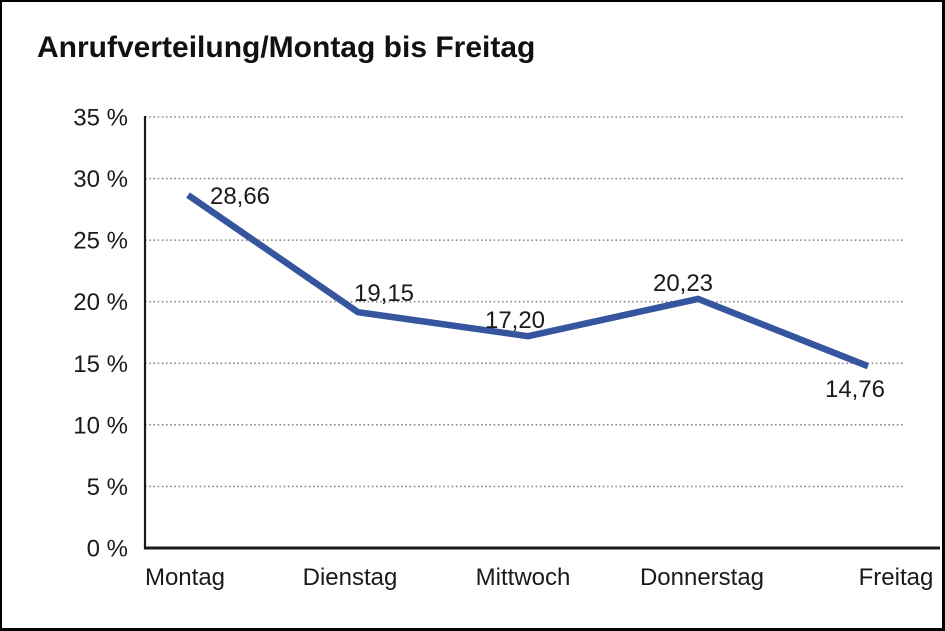 This screenshot has width=945, height=631. I want to click on x-axis-category-label: Donnerstag, so click(702, 577).